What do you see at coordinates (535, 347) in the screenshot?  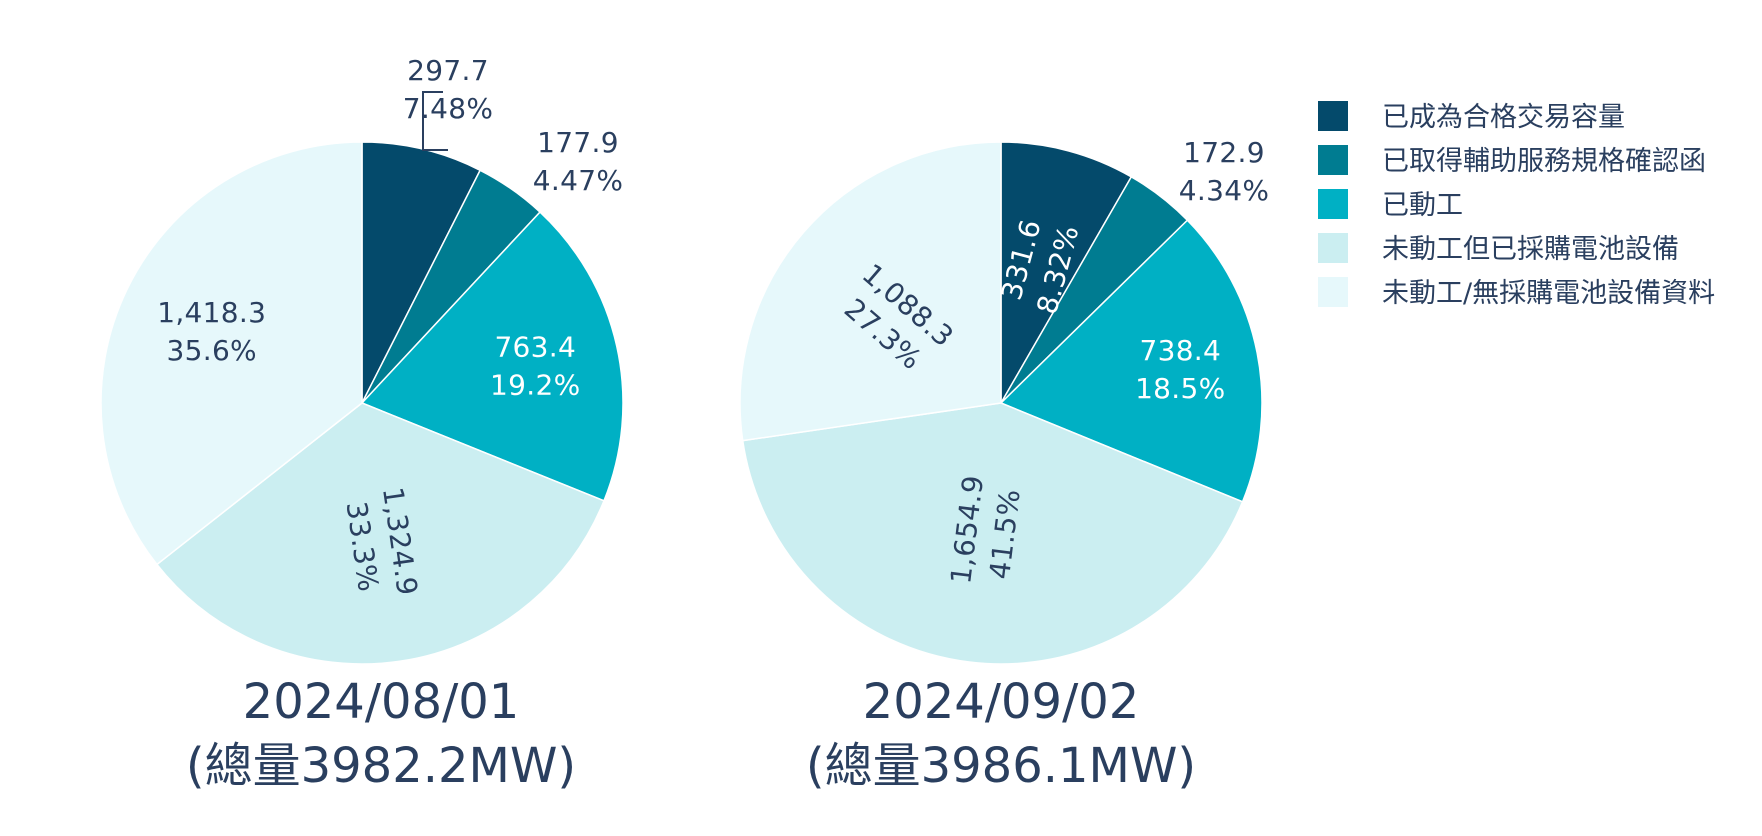 I see `slice-value-label: 763.4` at bounding box center [535, 347].